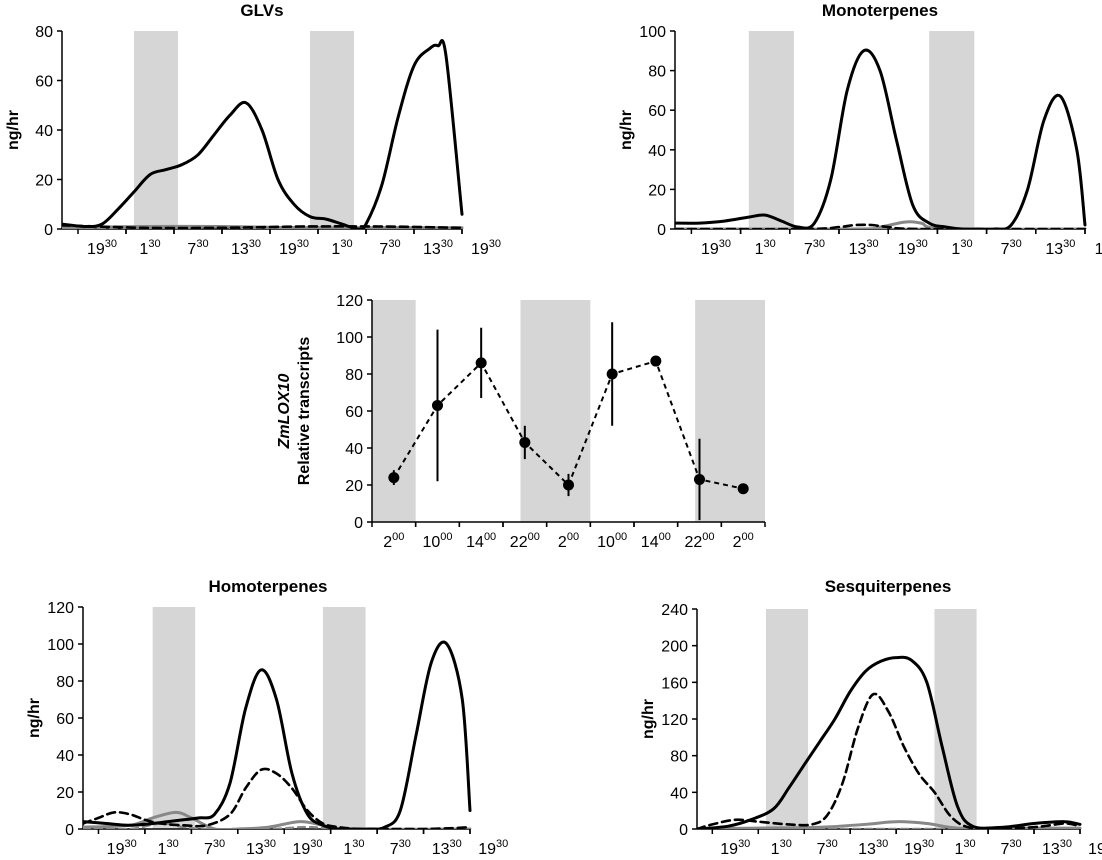 The height and width of the screenshot is (860, 1102). I want to click on y-tick-label: 0, so click(358, 523).